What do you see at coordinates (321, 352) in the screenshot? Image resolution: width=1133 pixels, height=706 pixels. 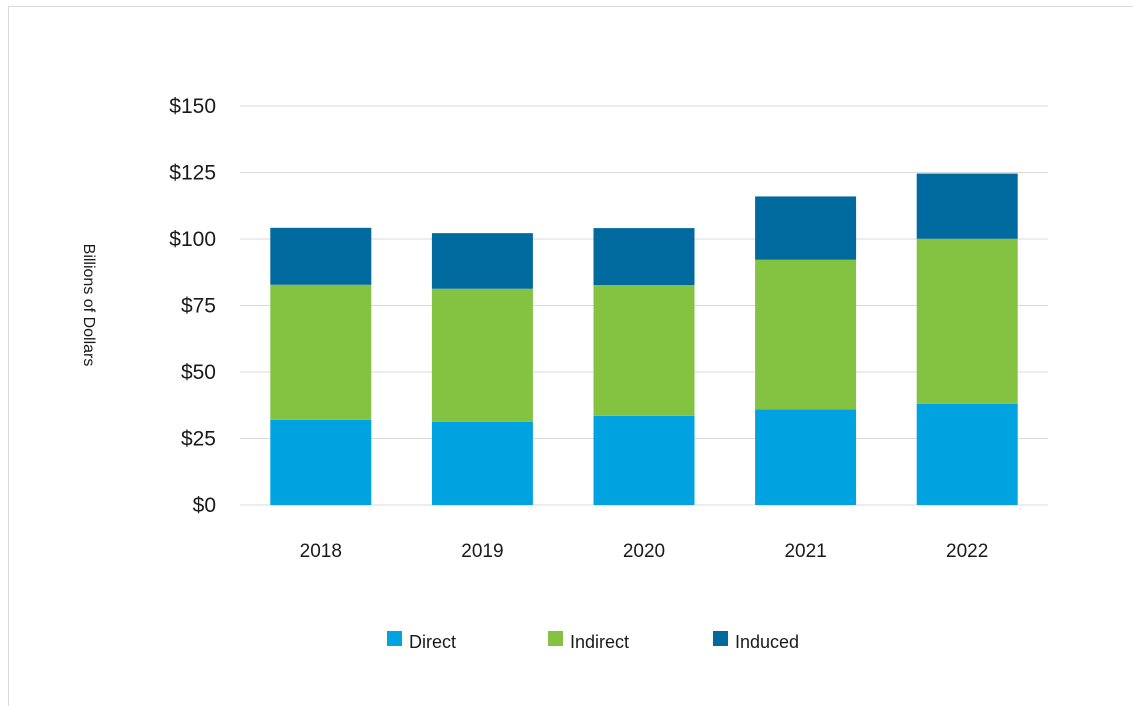 I see `bar-indirect-2018` at bounding box center [321, 352].